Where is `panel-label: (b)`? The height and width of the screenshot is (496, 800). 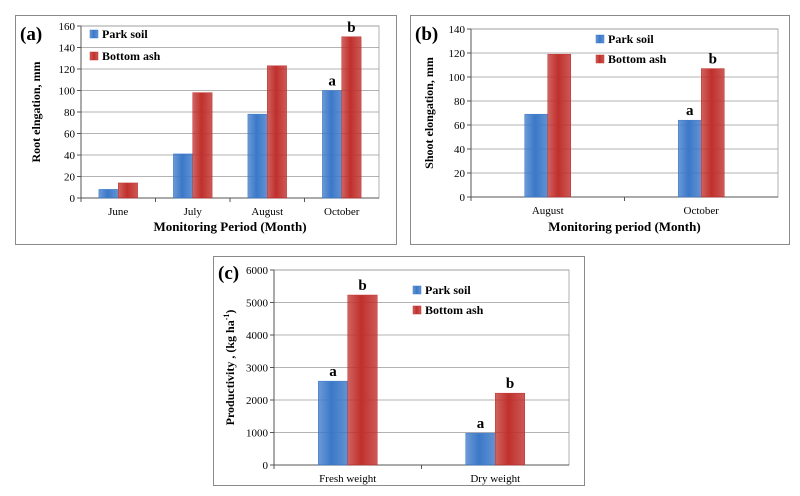
panel-label: (b) is located at coordinates (426, 34).